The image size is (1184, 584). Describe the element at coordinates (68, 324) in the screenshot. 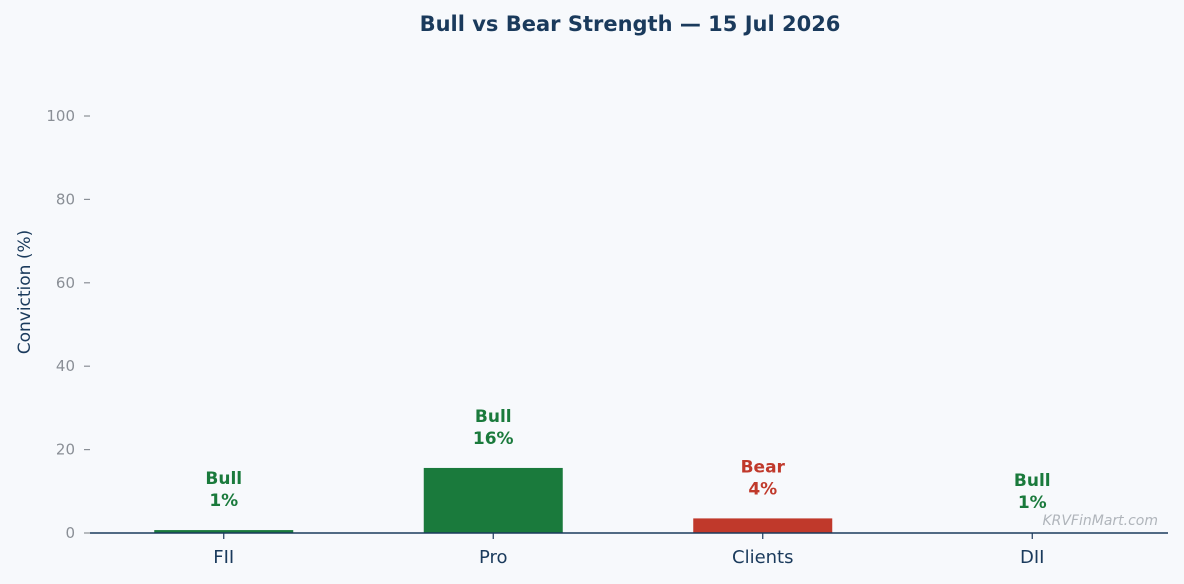

I see `y-axis: 0 20 40 60 80 100` at that location.